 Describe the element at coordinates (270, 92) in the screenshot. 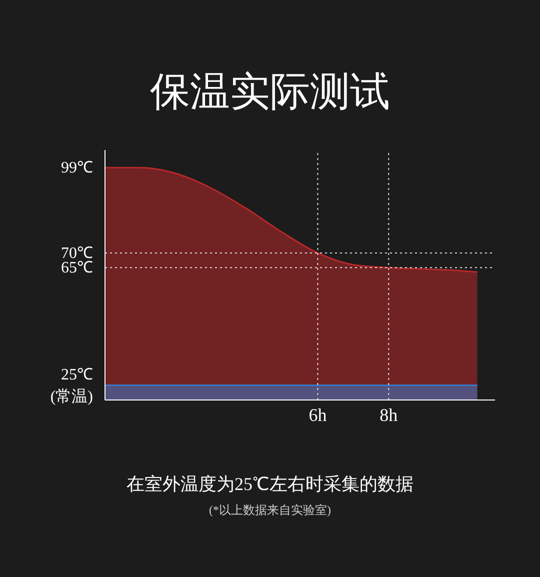

I see `chart-title: 保温实际测试` at that location.